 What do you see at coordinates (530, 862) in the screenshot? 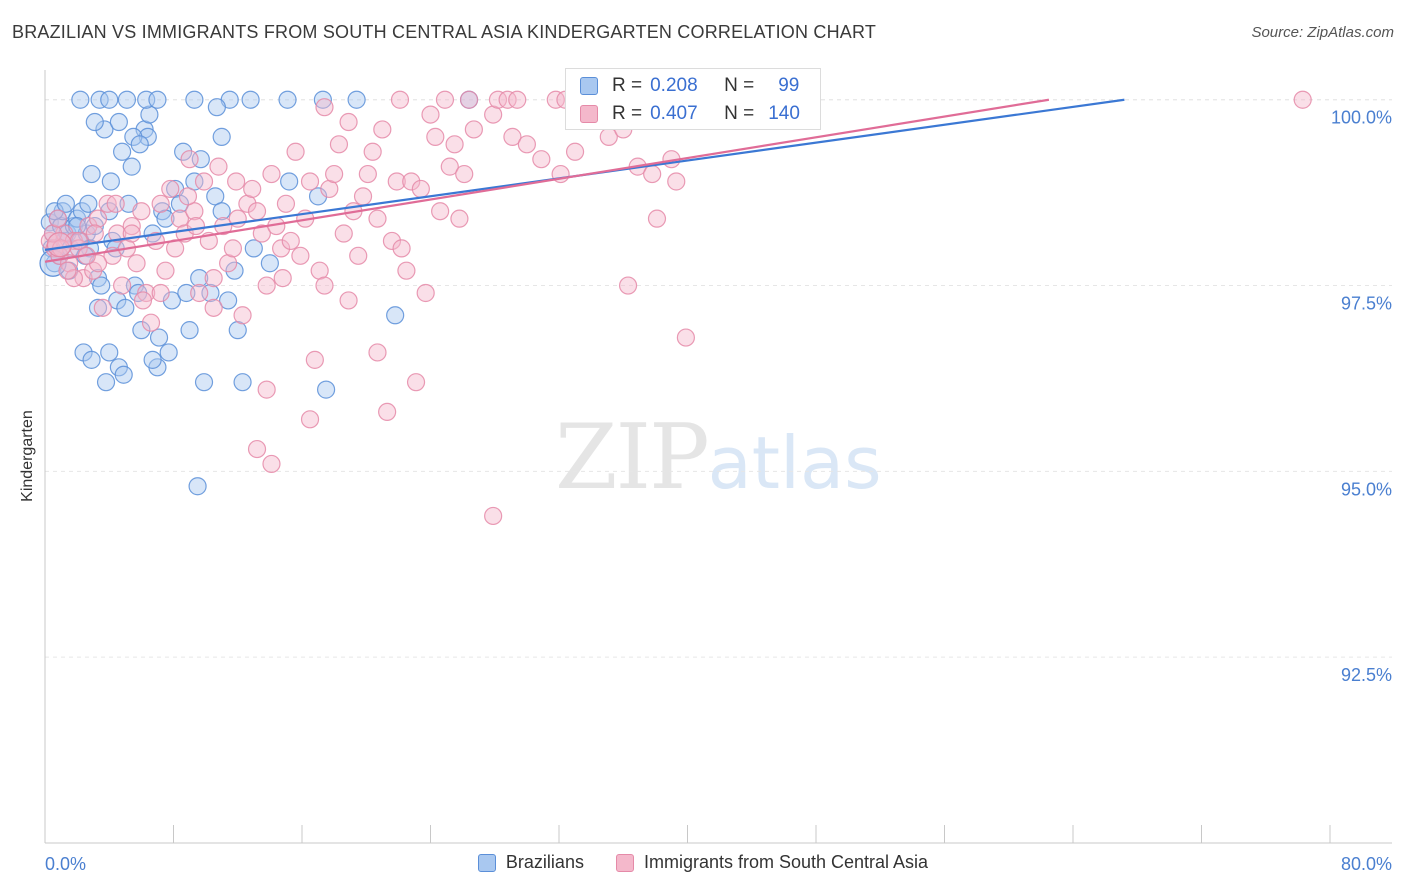
I see `legend-item-brazilians: Brazilians` at bounding box center [530, 862].